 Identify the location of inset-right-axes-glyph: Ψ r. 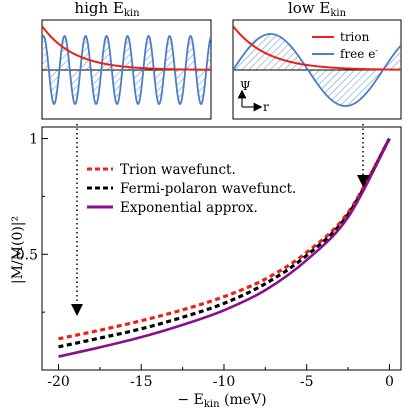
(253, 96).